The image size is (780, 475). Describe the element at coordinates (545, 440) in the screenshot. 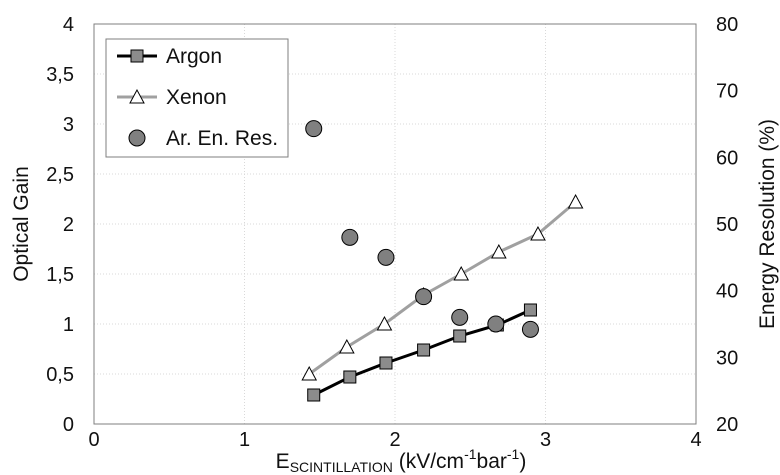

I see `x-tick-label: 3` at that location.